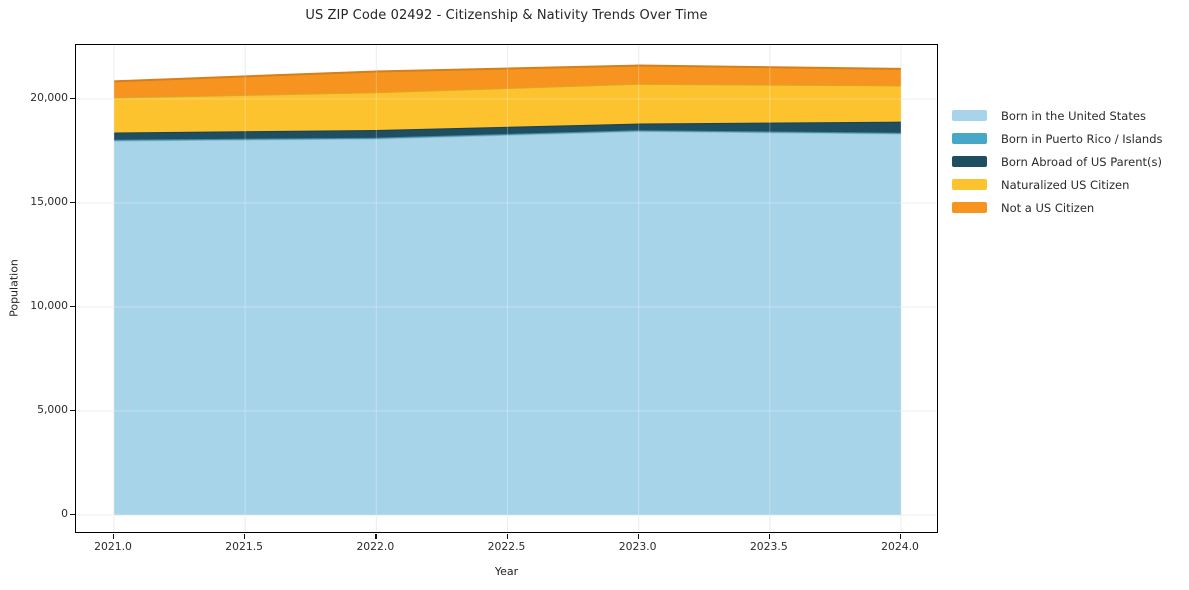 This screenshot has height=590, width=1189. What do you see at coordinates (49, 97) in the screenshot?
I see `y-tick-label: 20,000` at bounding box center [49, 97].